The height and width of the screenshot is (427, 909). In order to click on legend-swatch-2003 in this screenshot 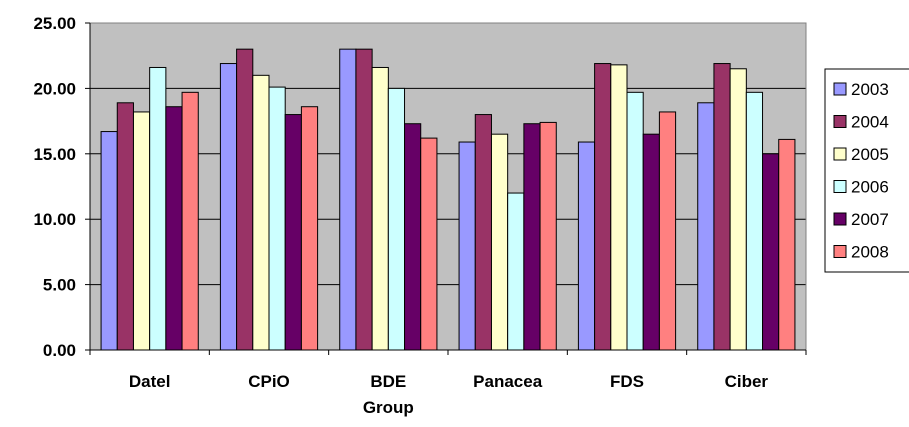, I will do `click(840, 89)`.